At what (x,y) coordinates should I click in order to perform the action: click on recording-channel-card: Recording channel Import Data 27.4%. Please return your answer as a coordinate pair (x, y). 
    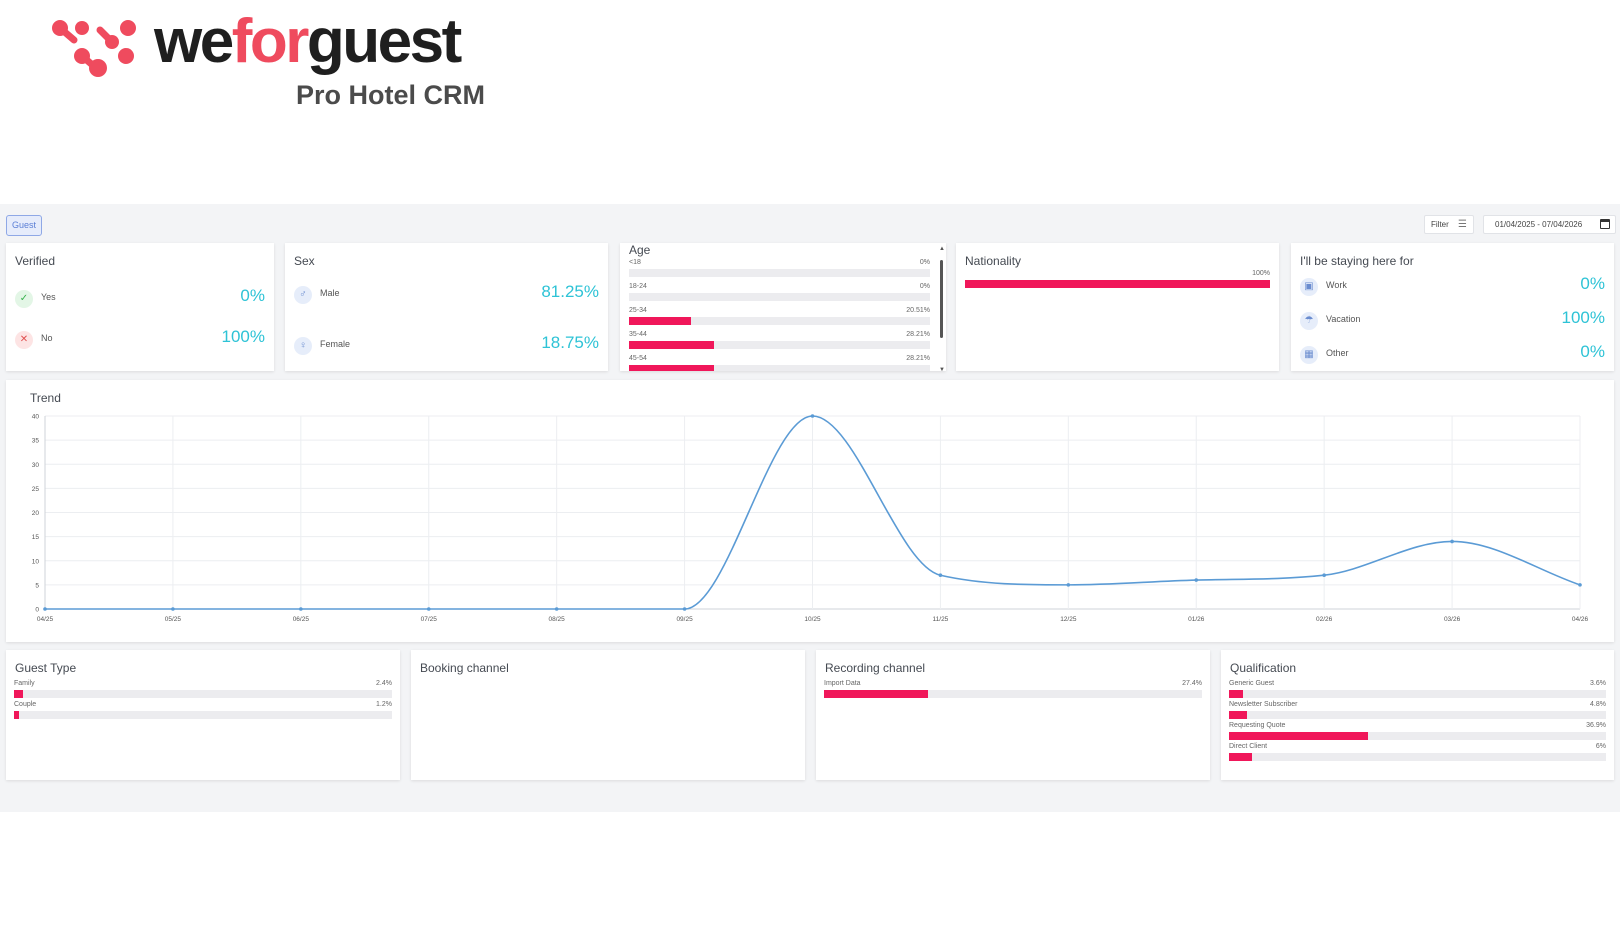
    Looking at the image, I should click on (1013, 715).